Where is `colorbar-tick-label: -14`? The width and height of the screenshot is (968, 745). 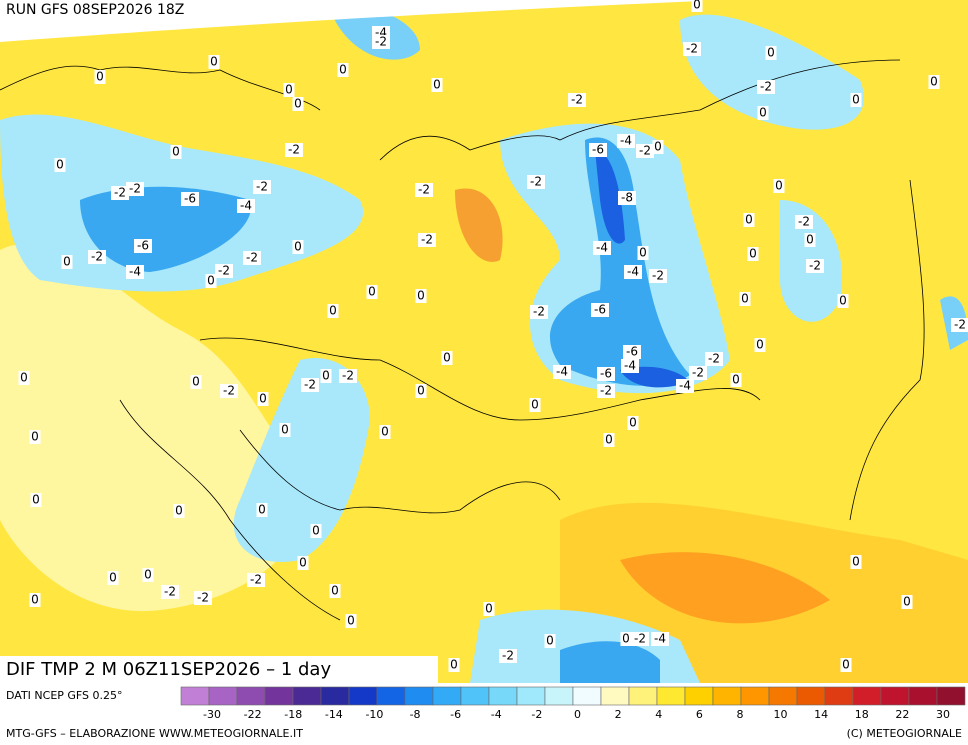 colorbar-tick-label: -14 is located at coordinates (334, 714).